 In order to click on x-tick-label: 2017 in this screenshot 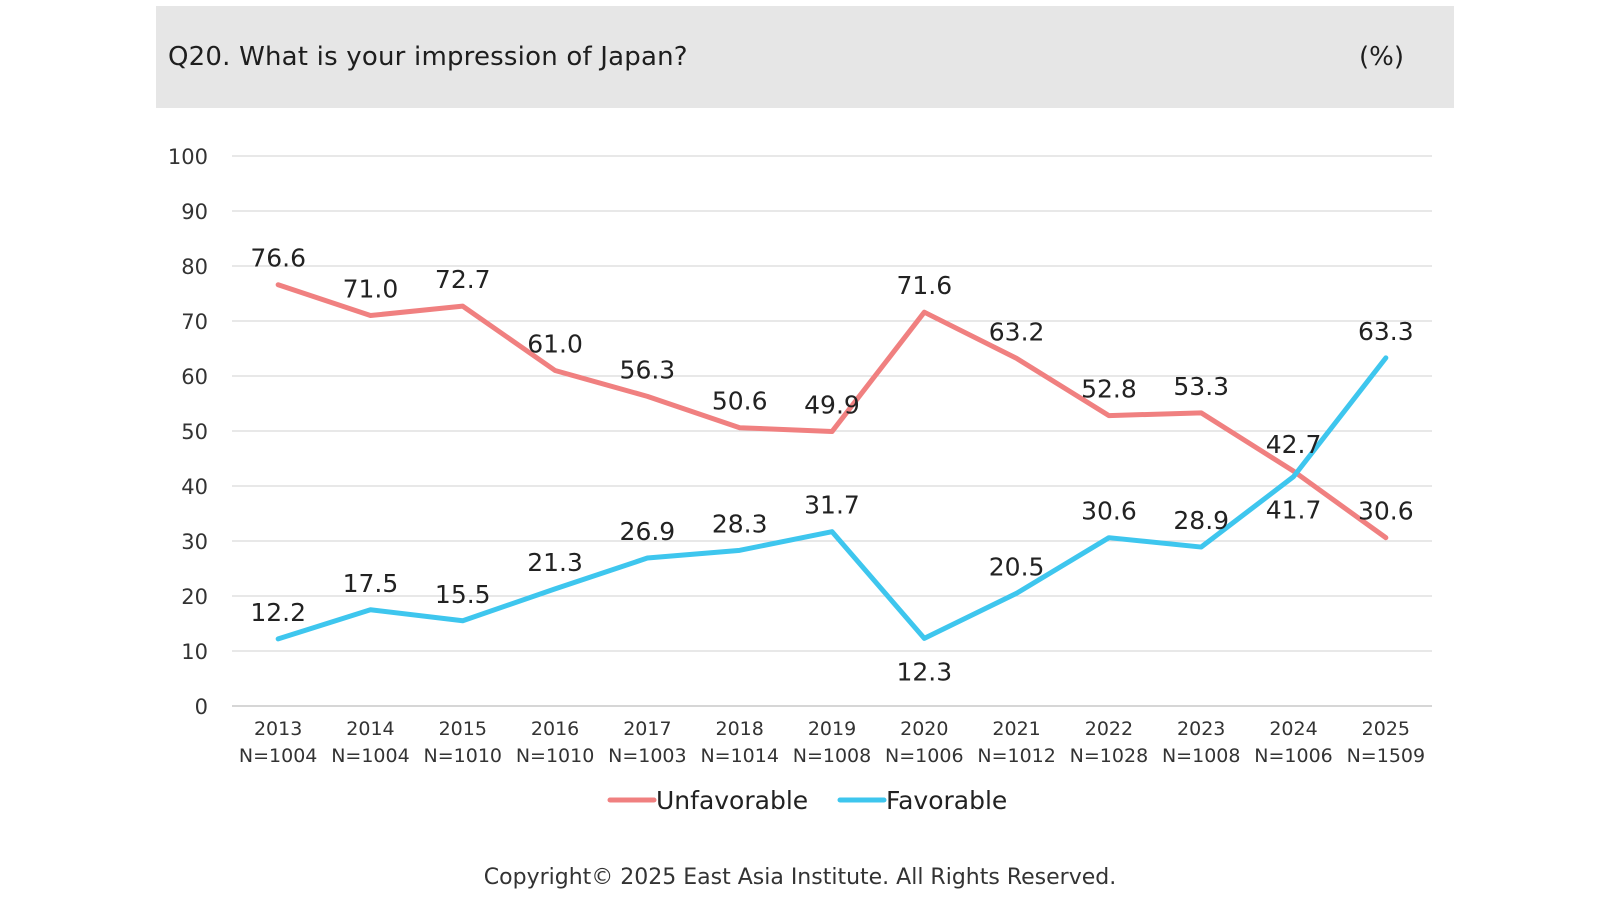, I will do `click(647, 729)`.